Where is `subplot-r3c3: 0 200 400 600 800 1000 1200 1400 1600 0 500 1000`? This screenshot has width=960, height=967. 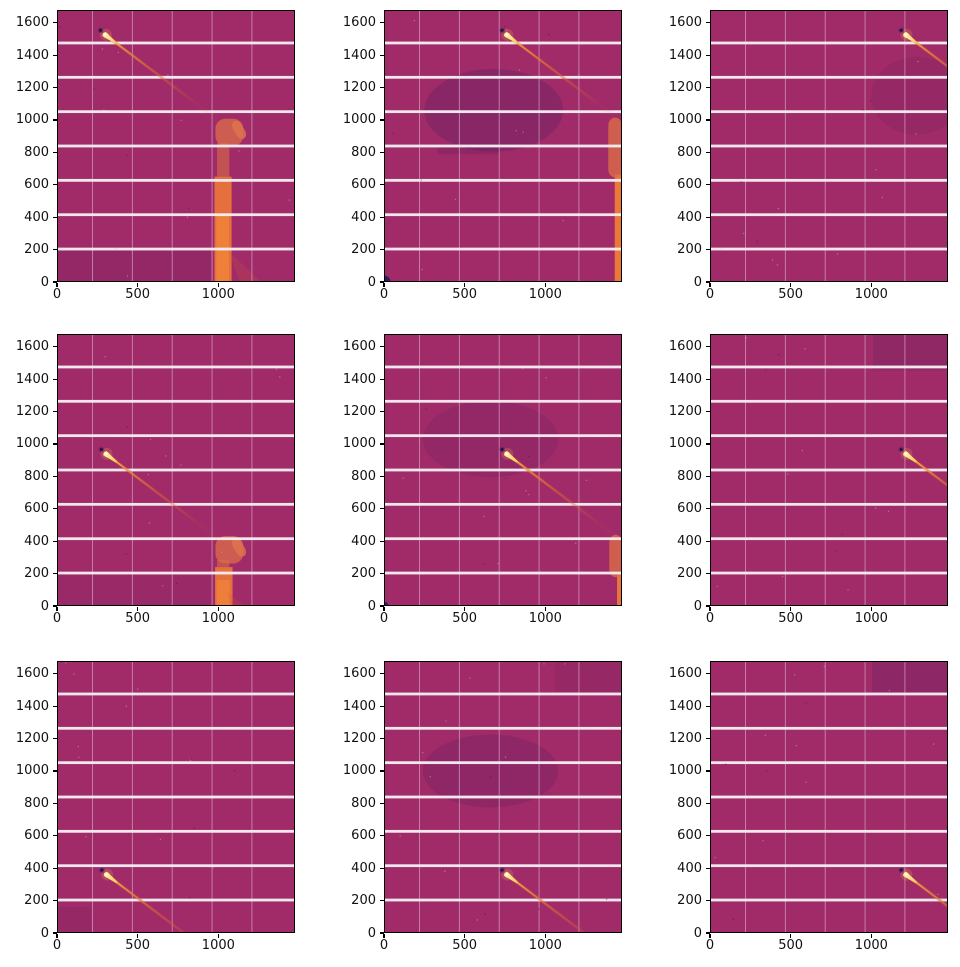 subplot-r3c3: 0 200 400 600 800 1000 1200 1400 1600 0 500 1000 is located at coordinates (808, 807).